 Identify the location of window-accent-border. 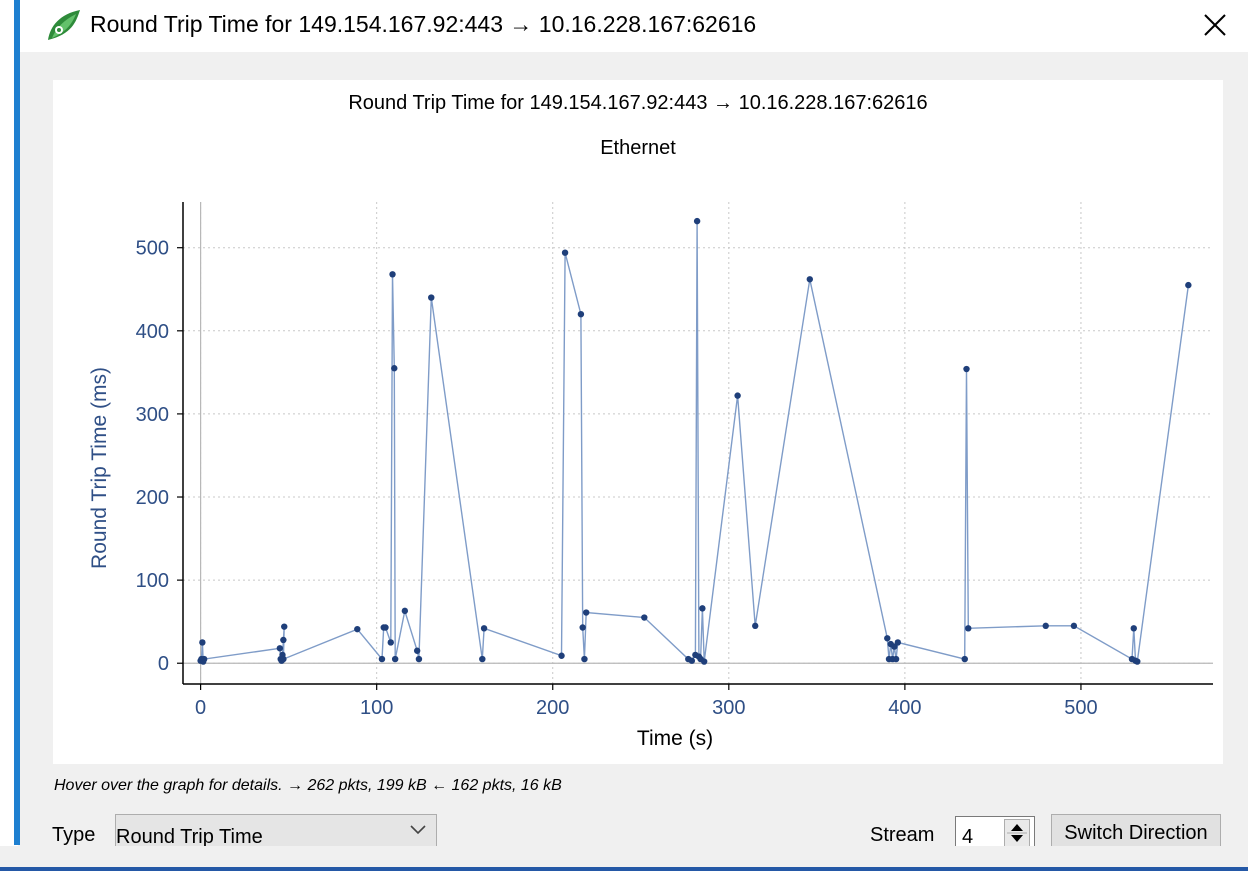
(17, 422).